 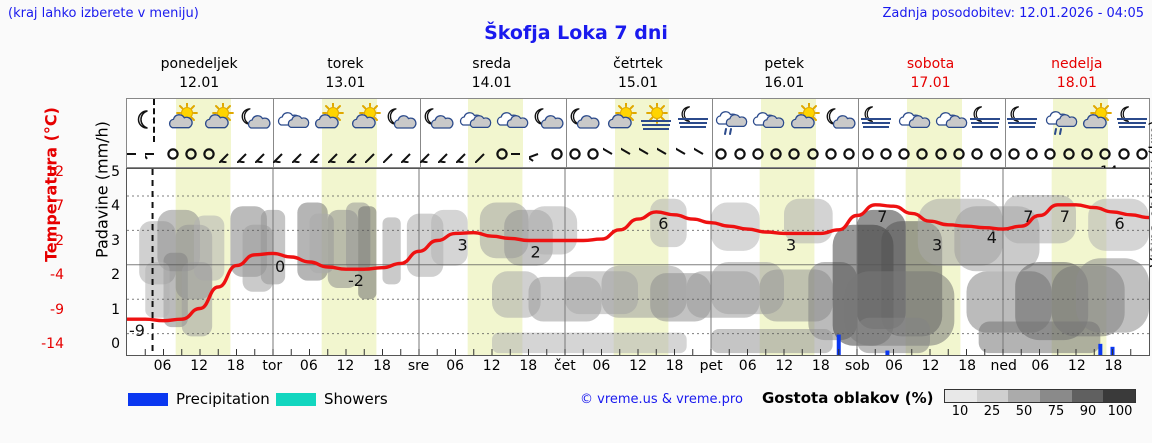 I want to click on day-header-5: sobota 17.01, so click(x=930, y=75).